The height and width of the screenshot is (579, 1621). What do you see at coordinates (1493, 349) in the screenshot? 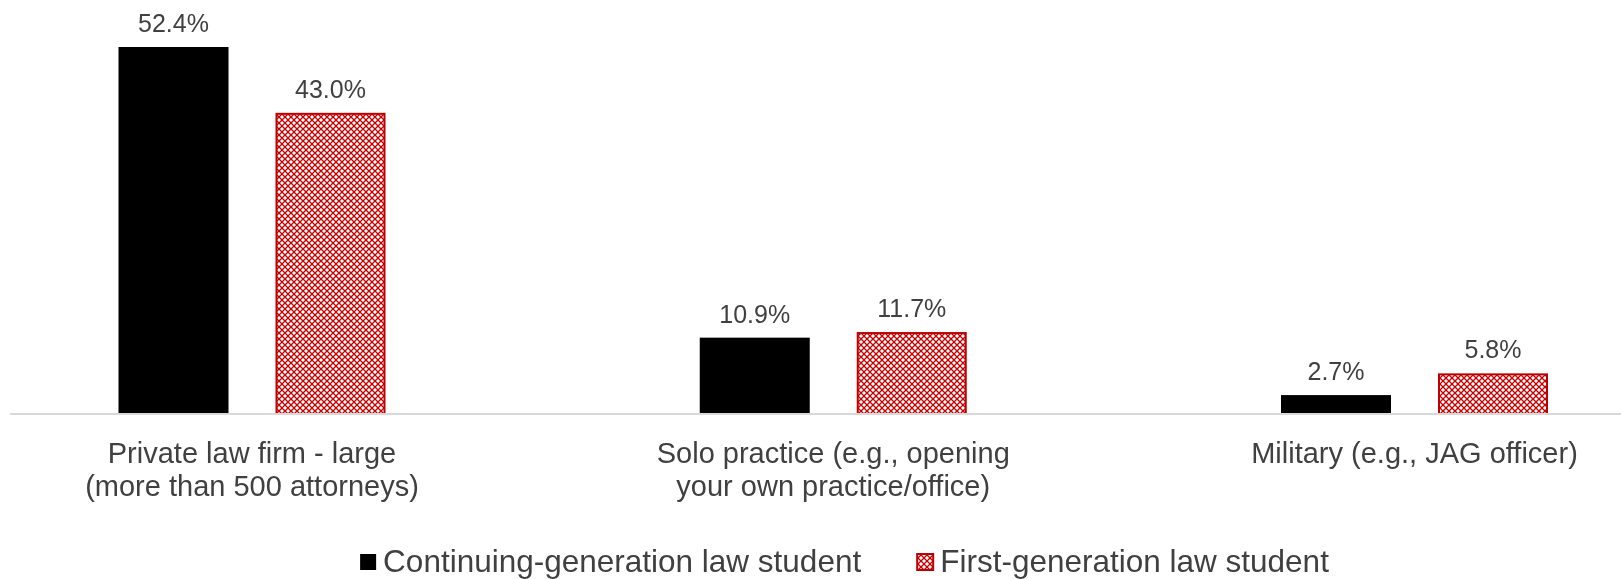
I see `data-label: 5.8%` at bounding box center [1493, 349].